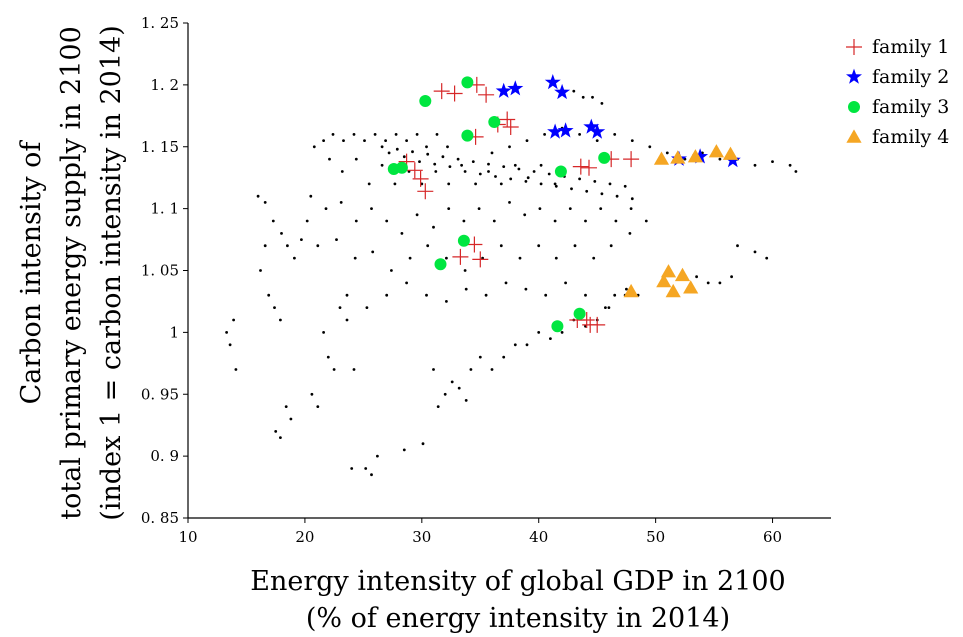 Image resolution: width=963 pixels, height=637 pixels. What do you see at coordinates (910, 137) in the screenshot?
I see `legend-label-4: family 4` at bounding box center [910, 137].